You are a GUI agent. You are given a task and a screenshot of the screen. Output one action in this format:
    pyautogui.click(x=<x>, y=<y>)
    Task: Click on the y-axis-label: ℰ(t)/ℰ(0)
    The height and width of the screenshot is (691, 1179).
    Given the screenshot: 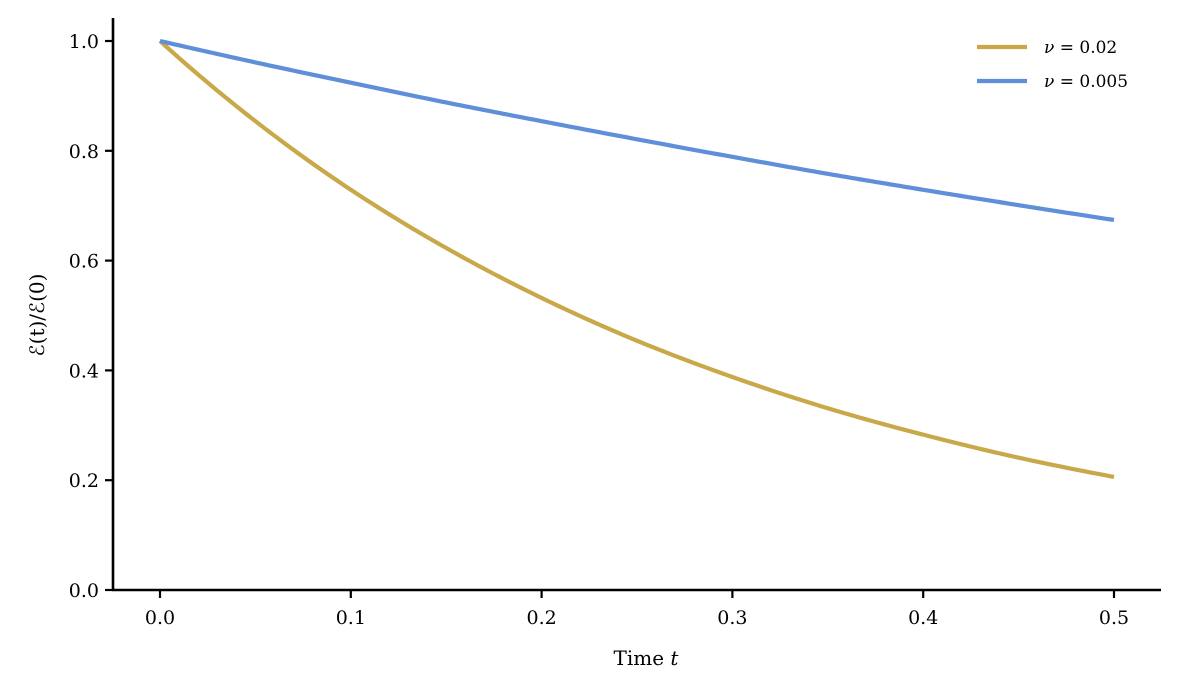 What is the action you would take?
    pyautogui.click(x=37, y=315)
    